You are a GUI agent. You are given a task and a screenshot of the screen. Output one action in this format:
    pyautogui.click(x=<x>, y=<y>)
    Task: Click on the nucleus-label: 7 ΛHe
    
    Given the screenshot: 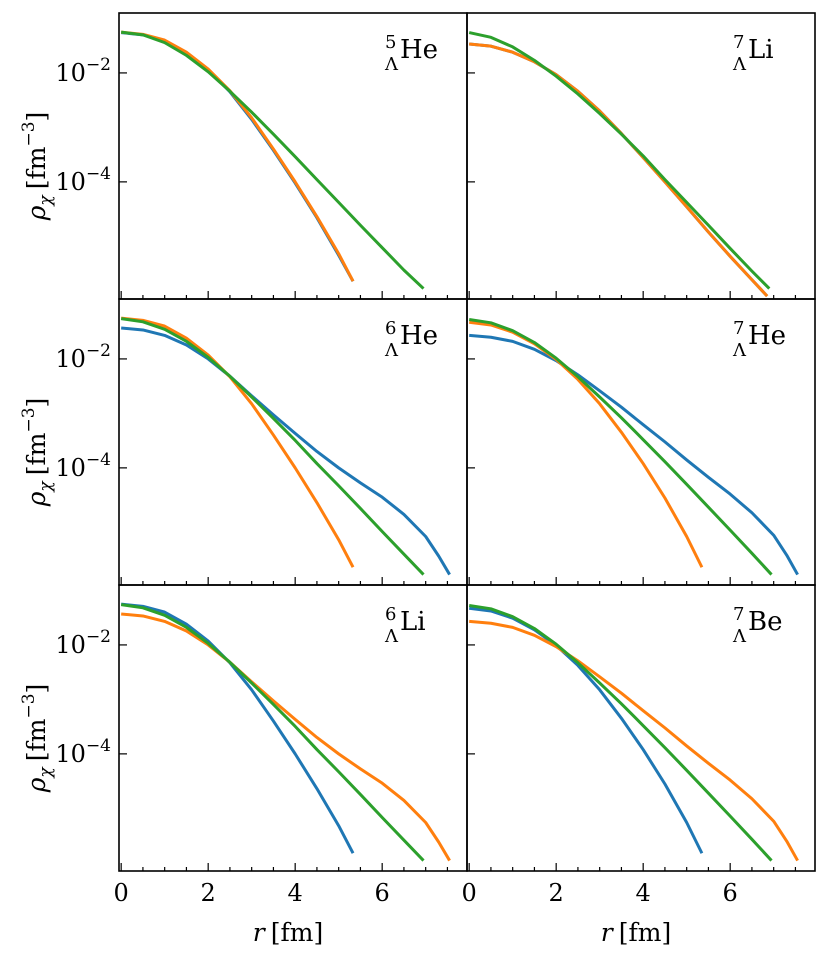 What is the action you would take?
    pyautogui.click(x=759, y=339)
    